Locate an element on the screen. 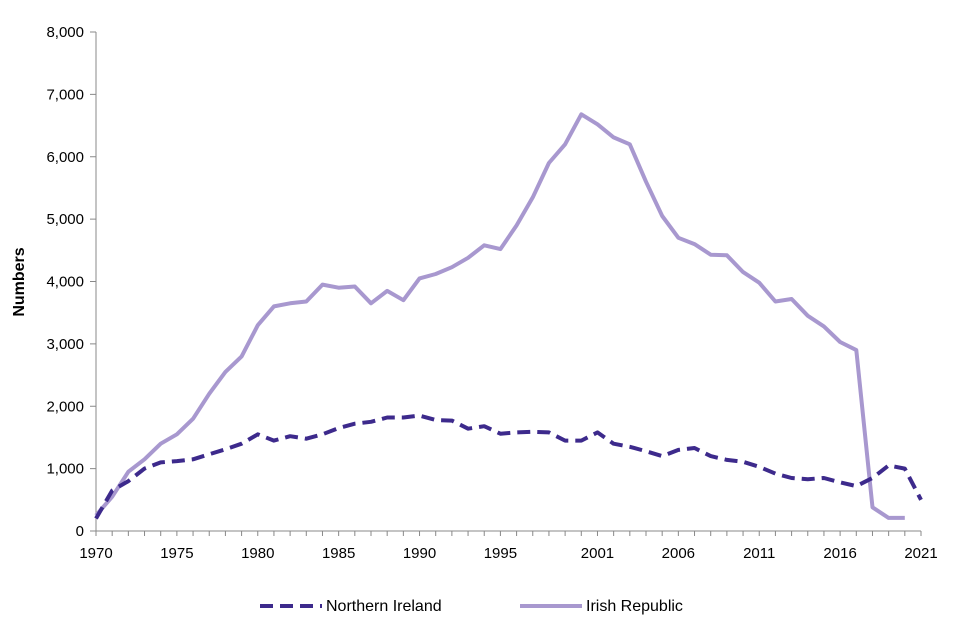 The width and height of the screenshot is (960, 640). x-tick-label: 2016 is located at coordinates (839, 553).